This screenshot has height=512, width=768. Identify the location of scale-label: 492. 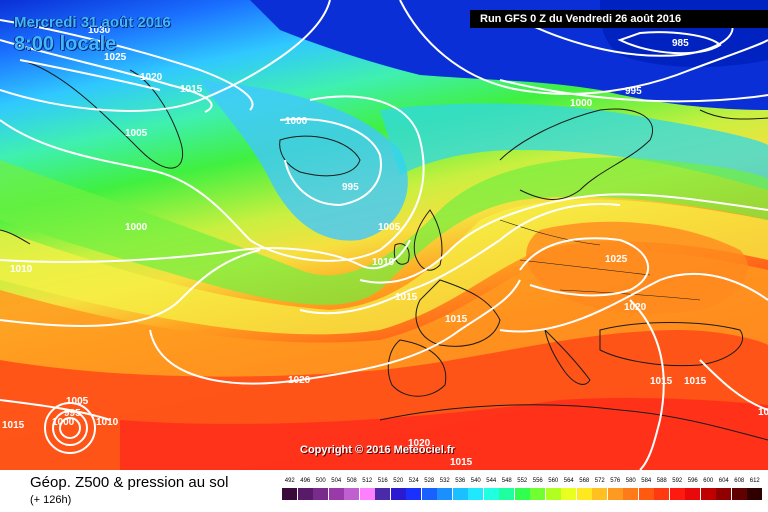
(289, 481).